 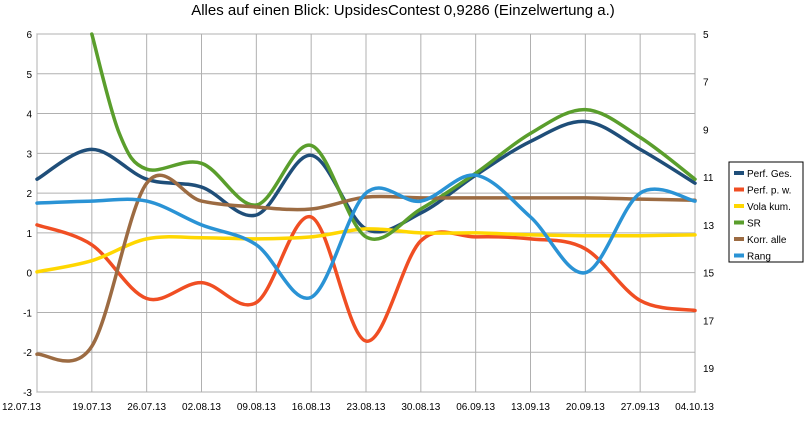 What do you see at coordinates (29, 194) in the screenshot?
I see `y-tick-label: 2` at bounding box center [29, 194].